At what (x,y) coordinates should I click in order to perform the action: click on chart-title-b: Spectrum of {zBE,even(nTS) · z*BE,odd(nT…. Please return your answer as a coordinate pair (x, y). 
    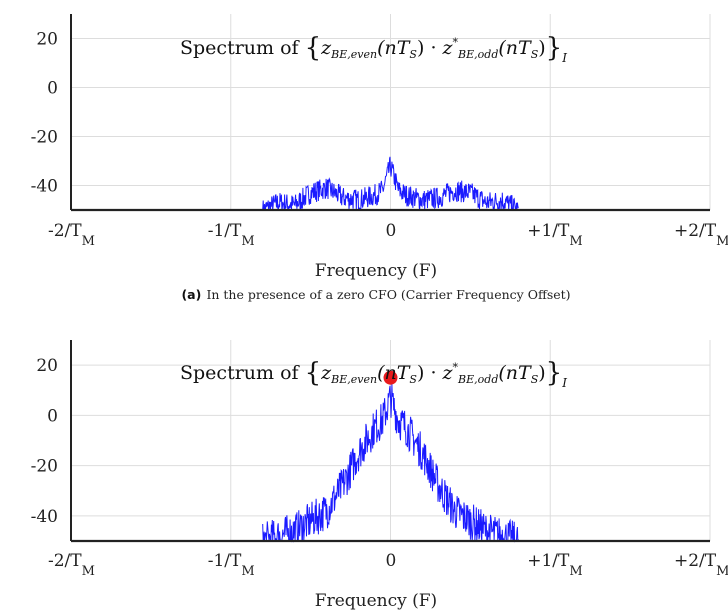
    Looking at the image, I should click on (373, 374).